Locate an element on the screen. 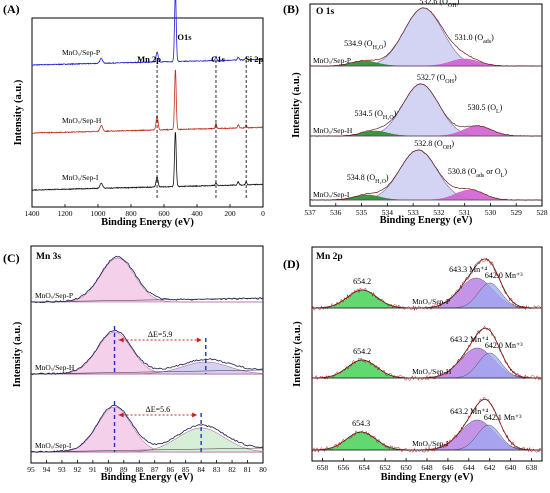 This screenshot has width=550, height=493. panel-d-xtick-label: 658 is located at coordinates (323, 467).